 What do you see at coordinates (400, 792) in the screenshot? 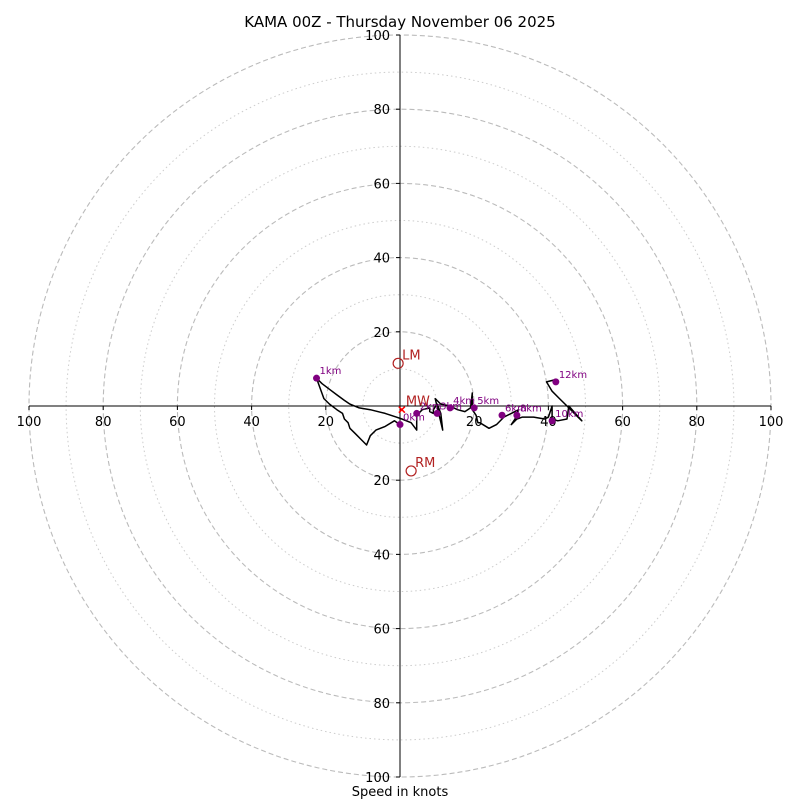
I see `x-axis-label: Speed in knots` at bounding box center [400, 792].